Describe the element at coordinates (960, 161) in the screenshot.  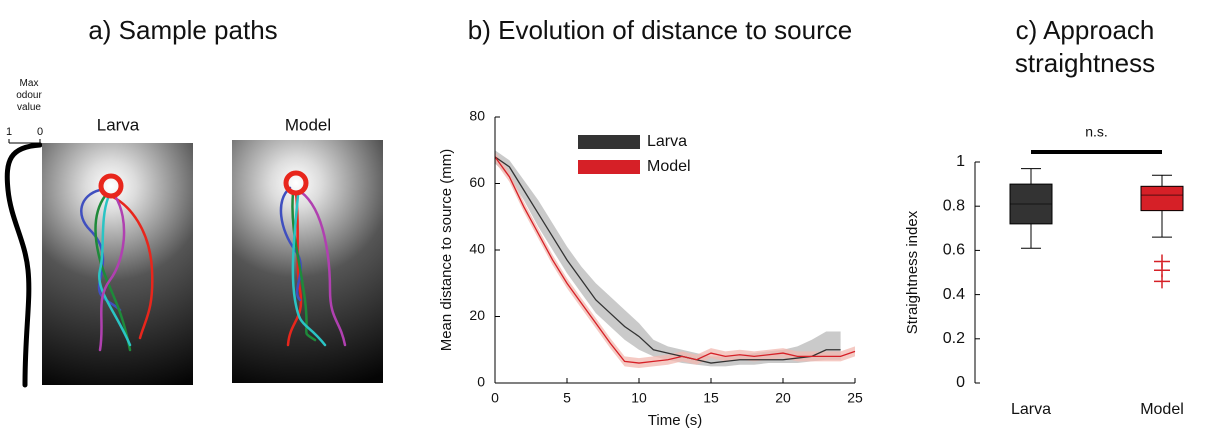
I see `y-tick-label: 1` at that location.